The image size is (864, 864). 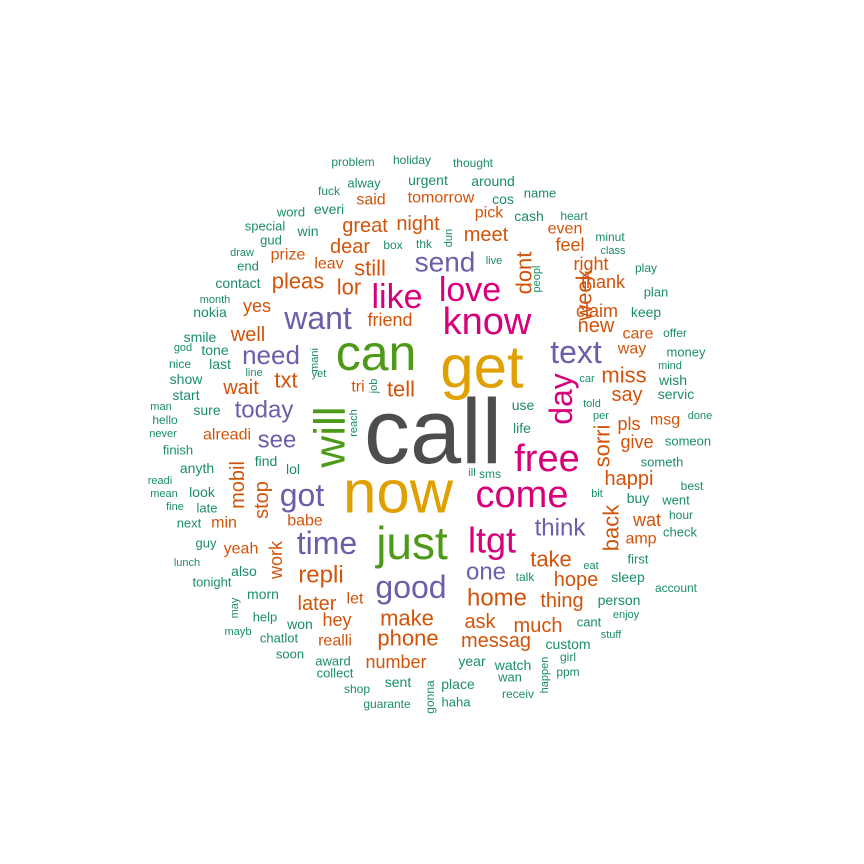 What do you see at coordinates (305, 521) in the screenshot?
I see `word-babe: babe` at bounding box center [305, 521].